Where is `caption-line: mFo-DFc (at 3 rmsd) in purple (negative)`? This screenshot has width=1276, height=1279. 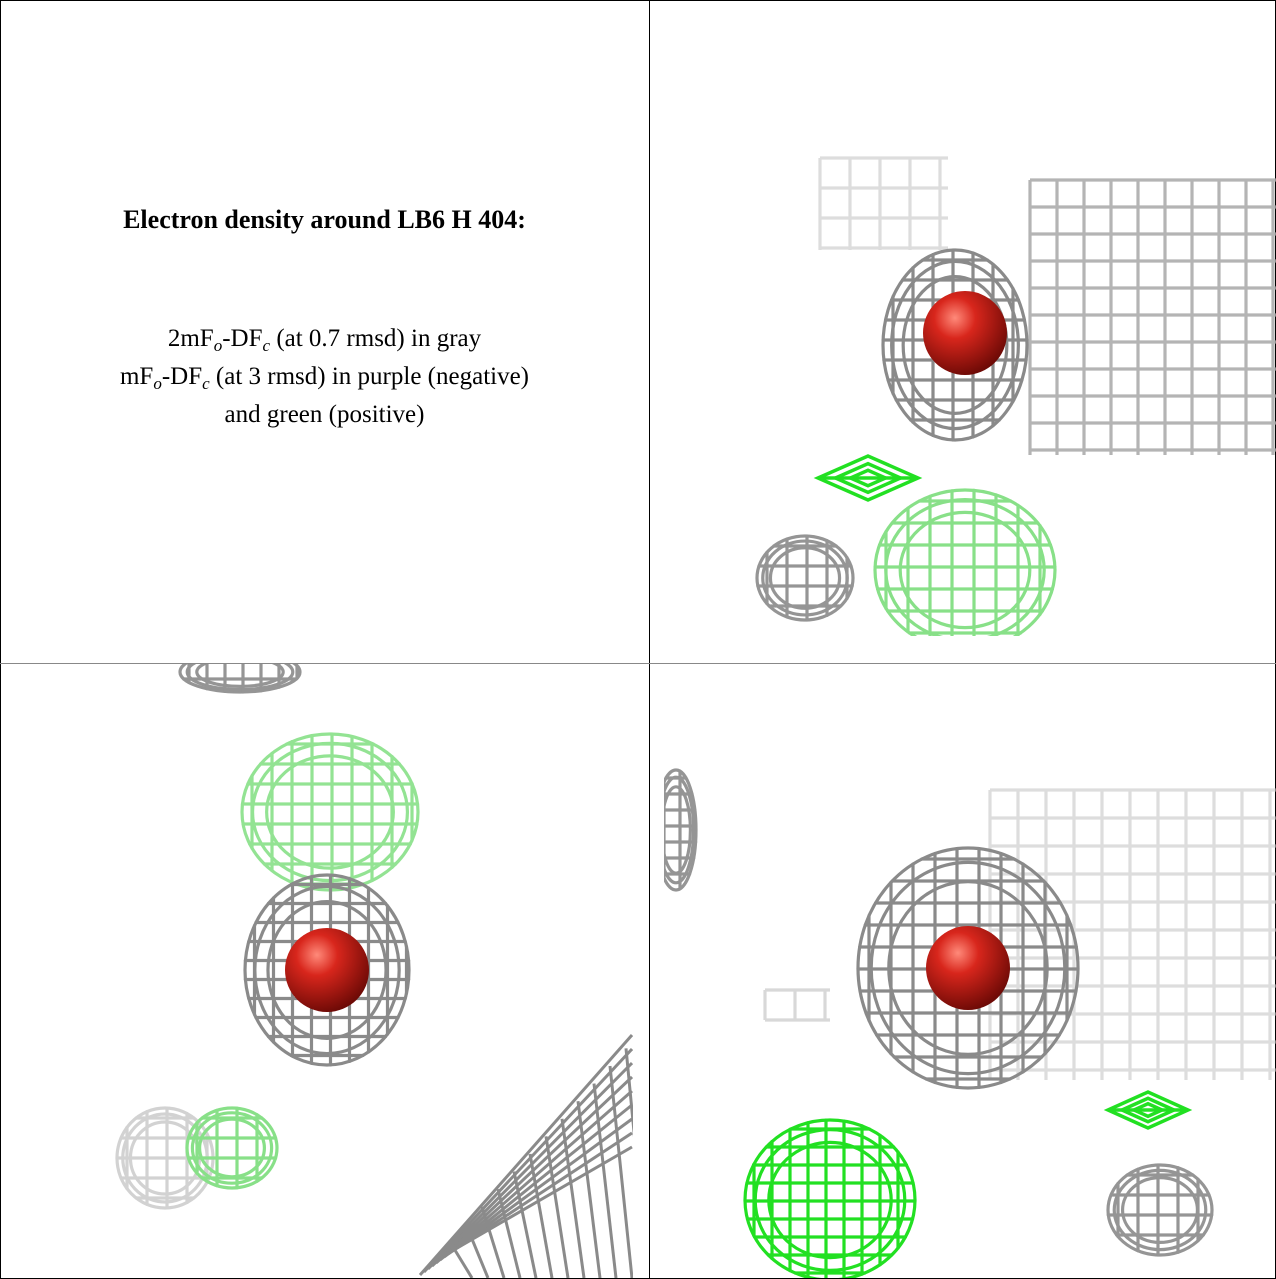 caption-line: mFo-DFc (at 3 rmsd) in purple (negative) is located at coordinates (324, 377).